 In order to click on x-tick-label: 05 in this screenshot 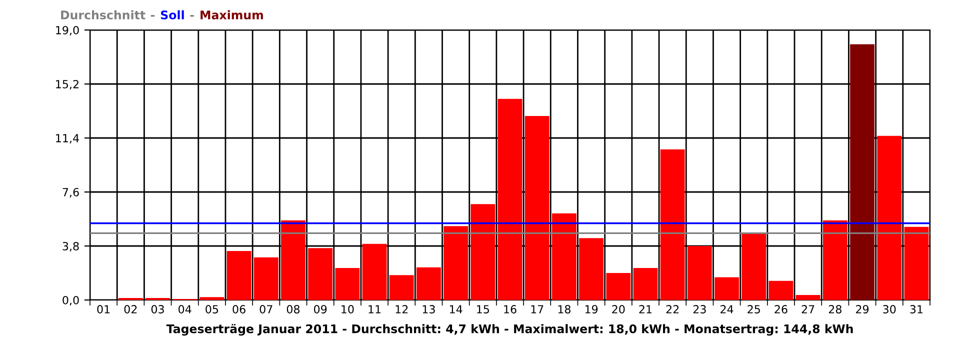, I will do `click(212, 309)`.